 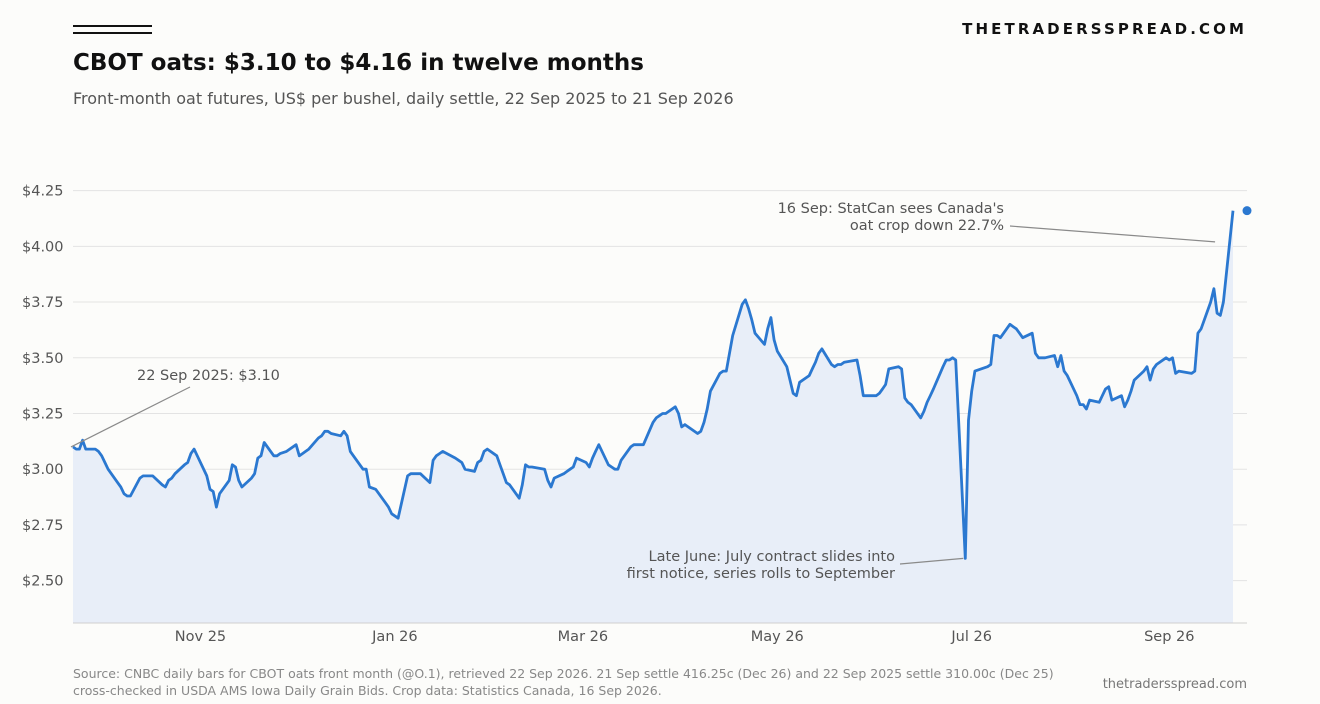 I want to click on header-rule-bottom, so click(x=112, y=33).